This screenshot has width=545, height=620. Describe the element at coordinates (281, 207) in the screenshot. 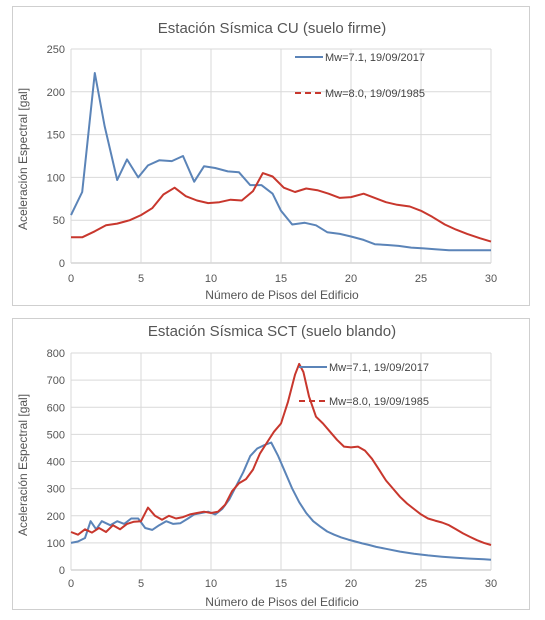

I see `series-line-1985` at that location.